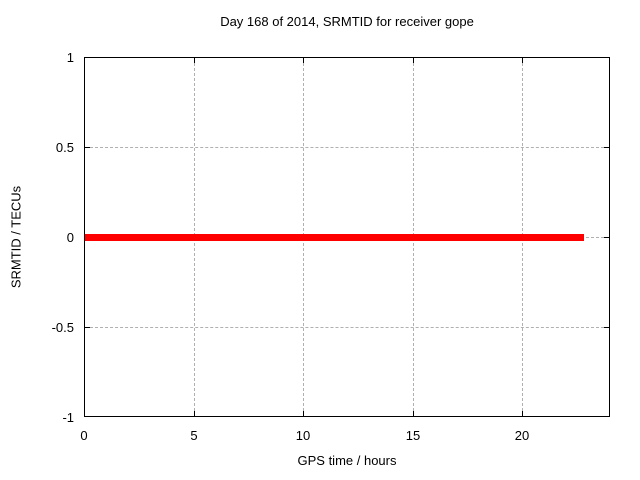  I want to click on x-tick-label-0: 0, so click(84, 435).